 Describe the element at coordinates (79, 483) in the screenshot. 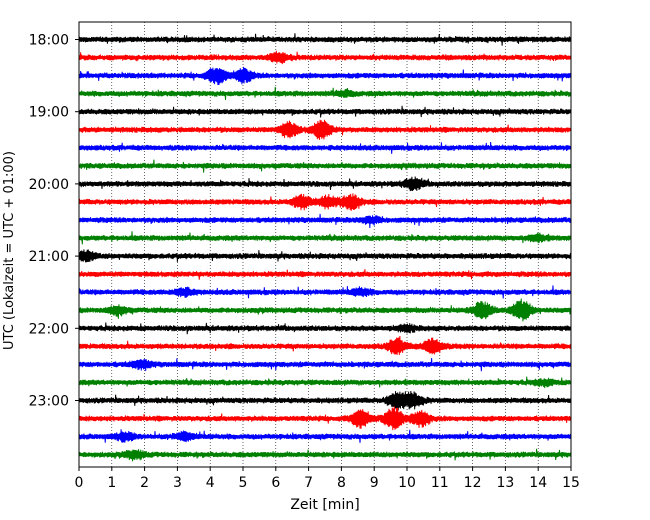

I see `x-tick-label: 0` at that location.